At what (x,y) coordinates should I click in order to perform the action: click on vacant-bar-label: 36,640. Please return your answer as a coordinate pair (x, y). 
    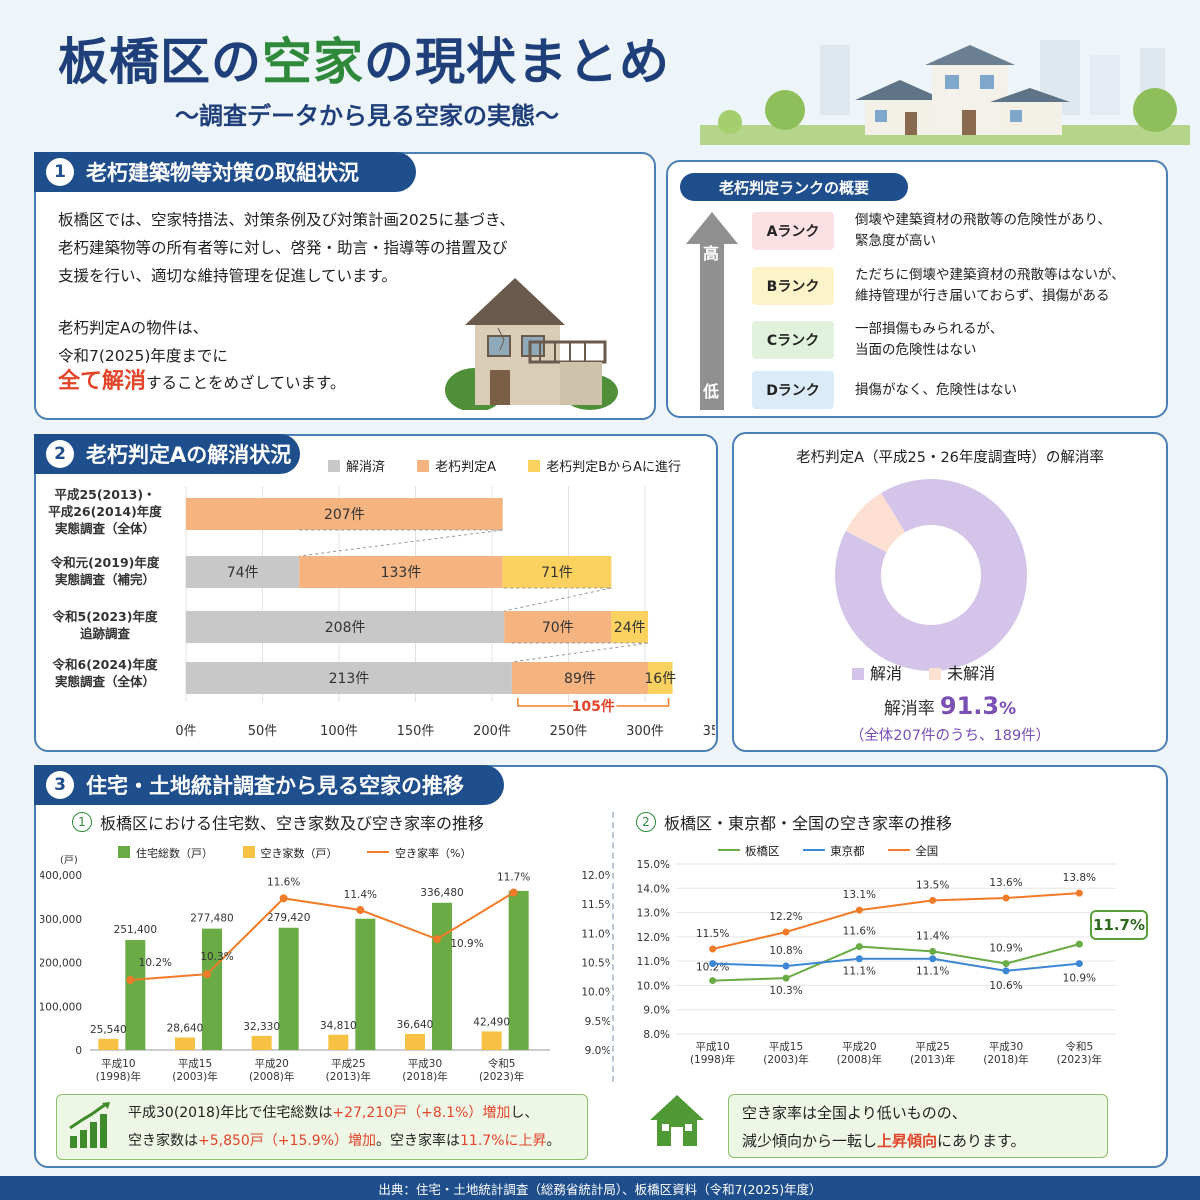
    Looking at the image, I should click on (415, 1025).